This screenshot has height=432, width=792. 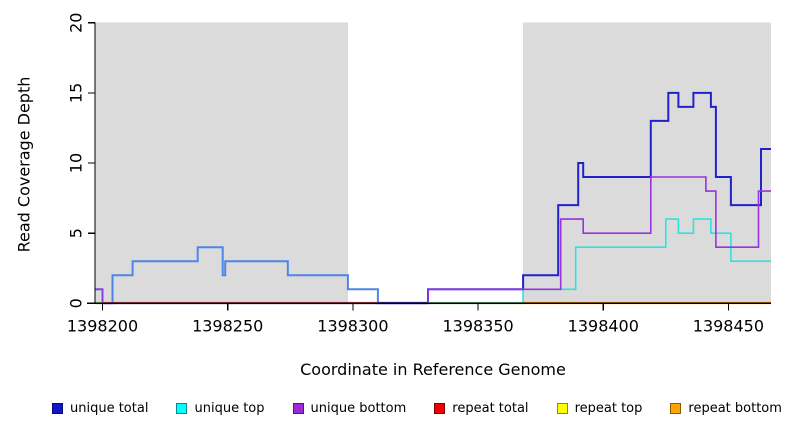 I want to click on y-tick-label: 5, so click(x=76, y=233).